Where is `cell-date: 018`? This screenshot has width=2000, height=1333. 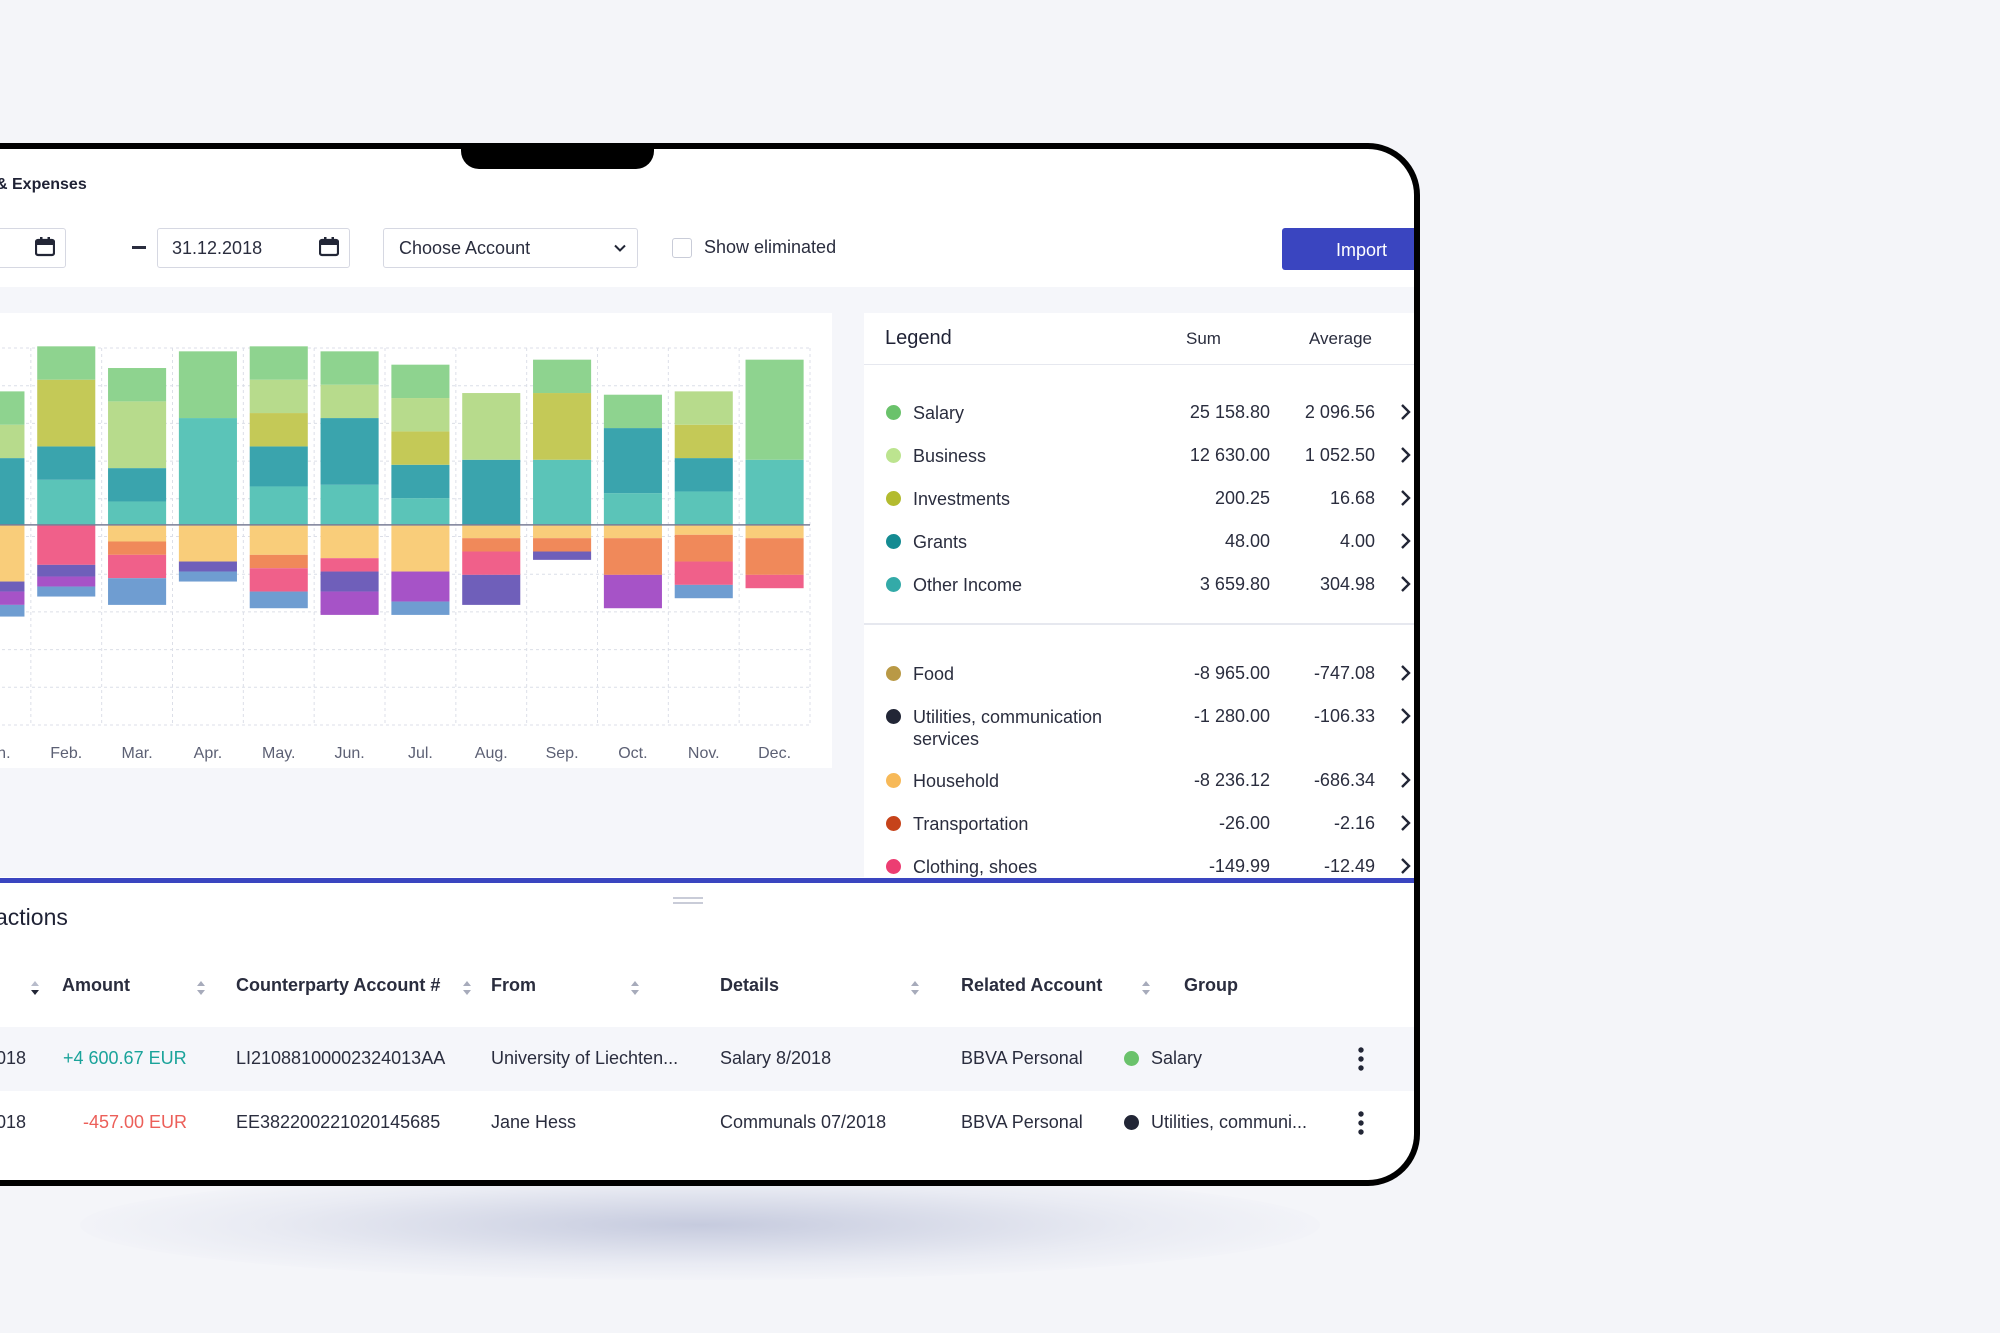 cell-date: 018 is located at coordinates (13, 1122).